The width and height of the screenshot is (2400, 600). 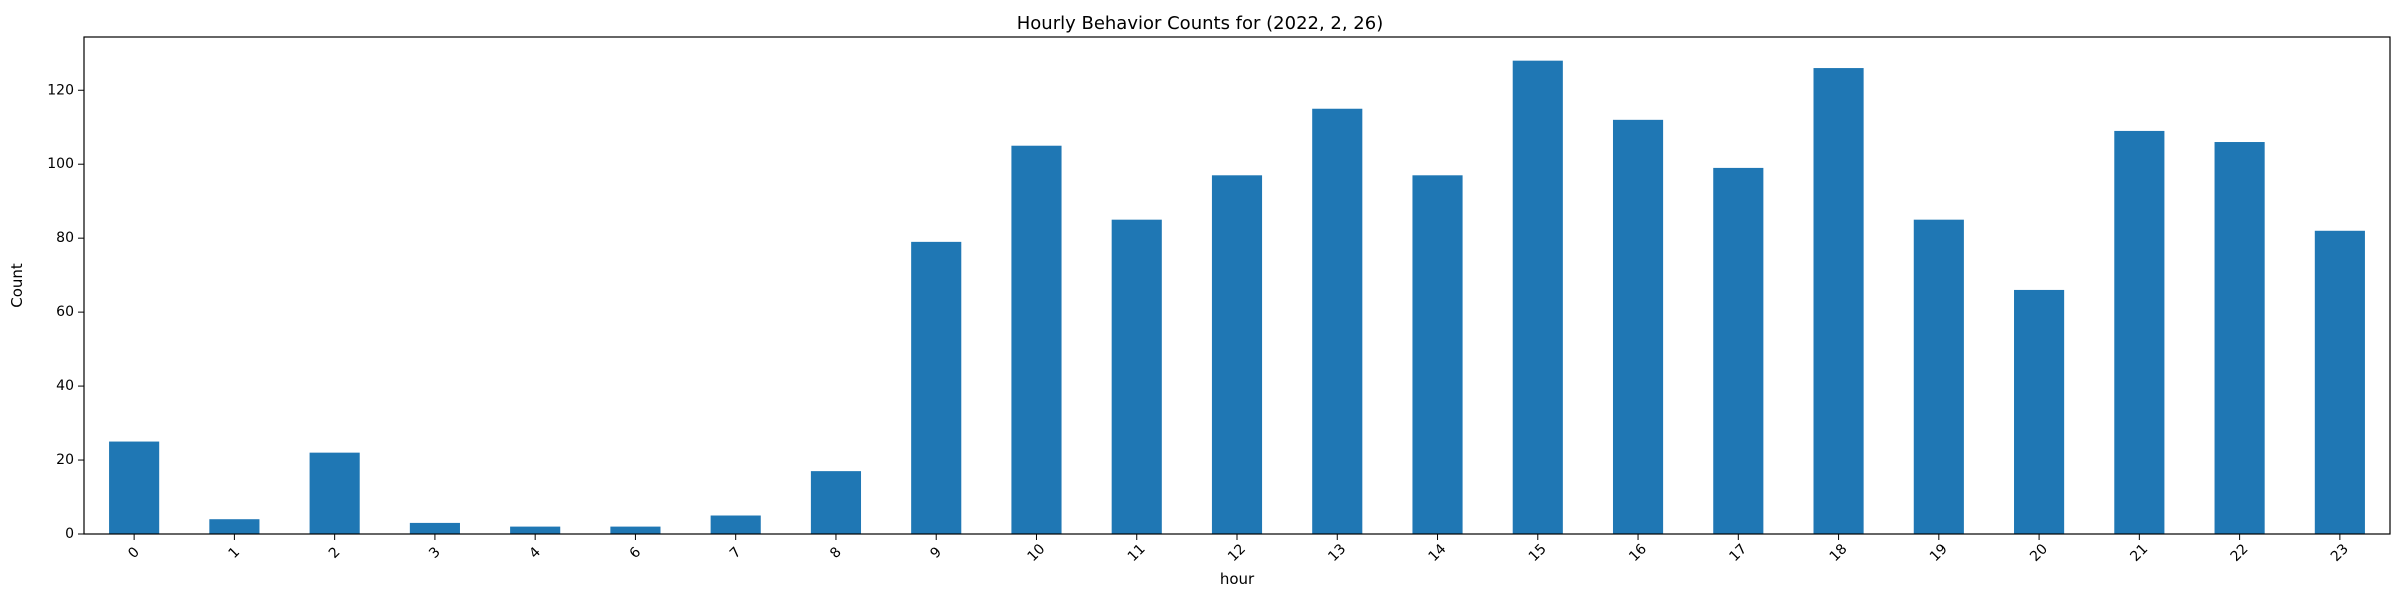 I want to click on y-tick-label: 40, so click(x=65, y=386).